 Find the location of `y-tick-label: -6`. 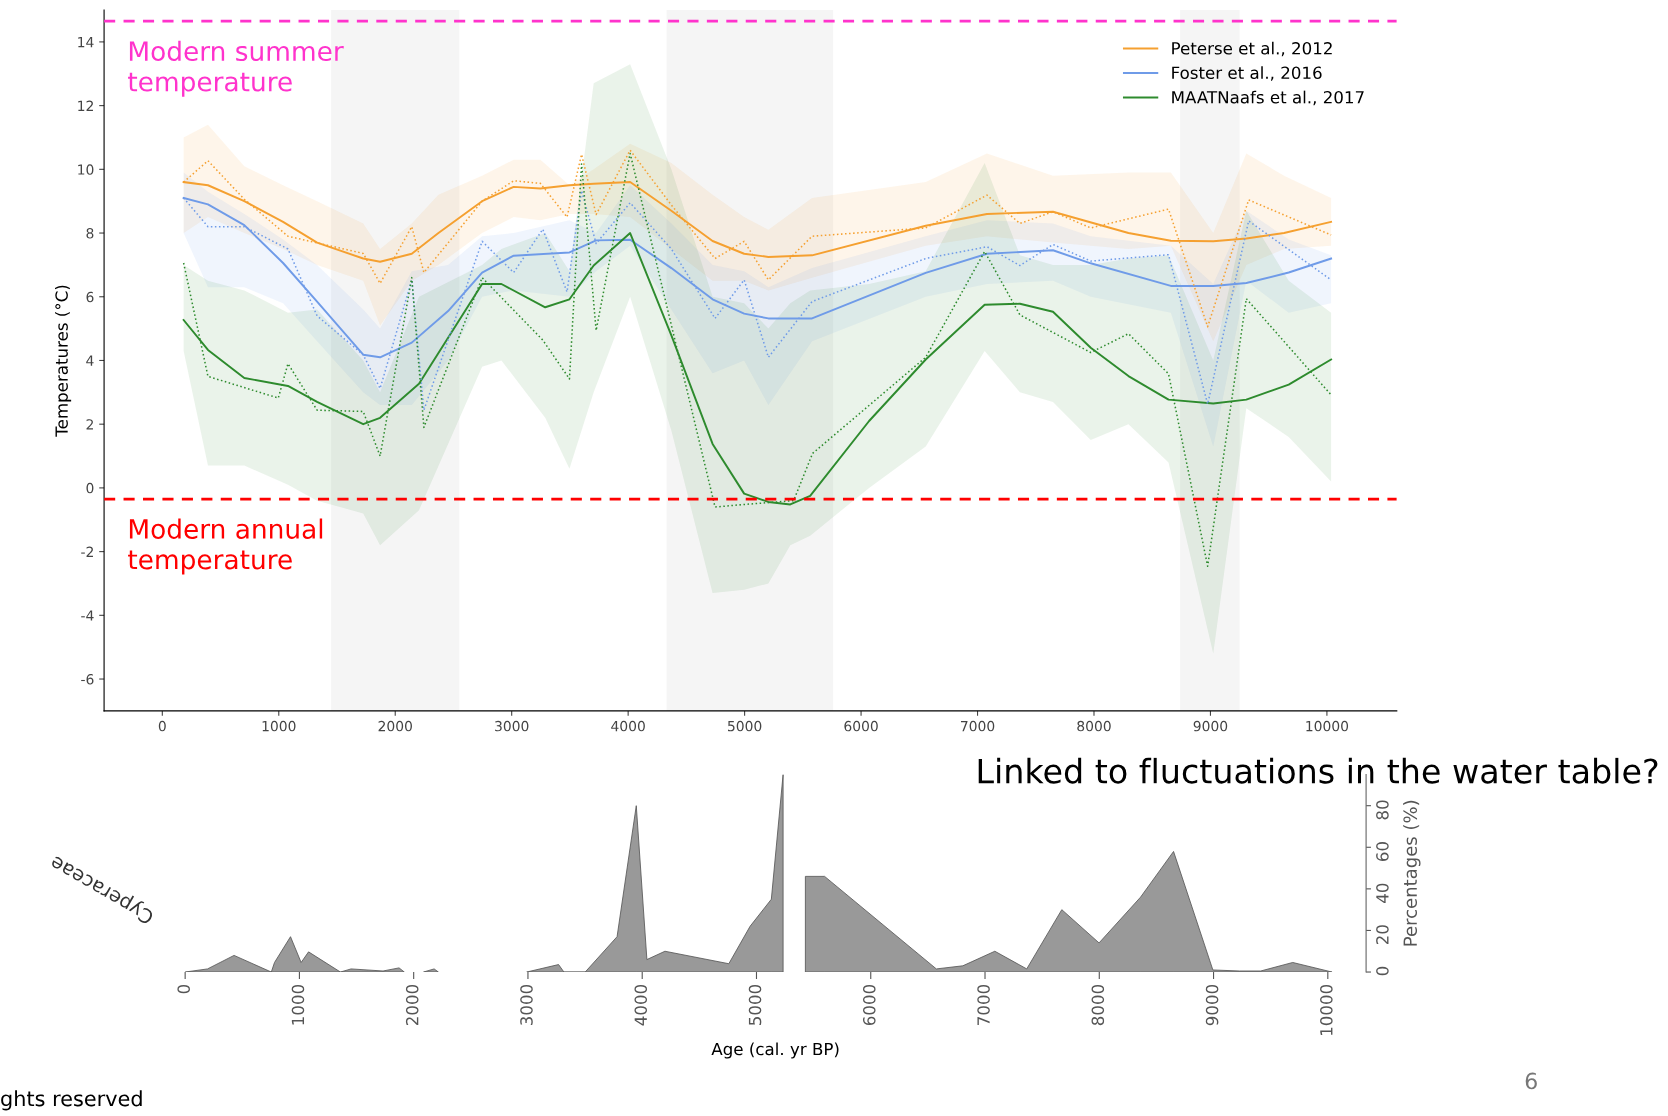

y-tick-label: -6 is located at coordinates (87, 679).